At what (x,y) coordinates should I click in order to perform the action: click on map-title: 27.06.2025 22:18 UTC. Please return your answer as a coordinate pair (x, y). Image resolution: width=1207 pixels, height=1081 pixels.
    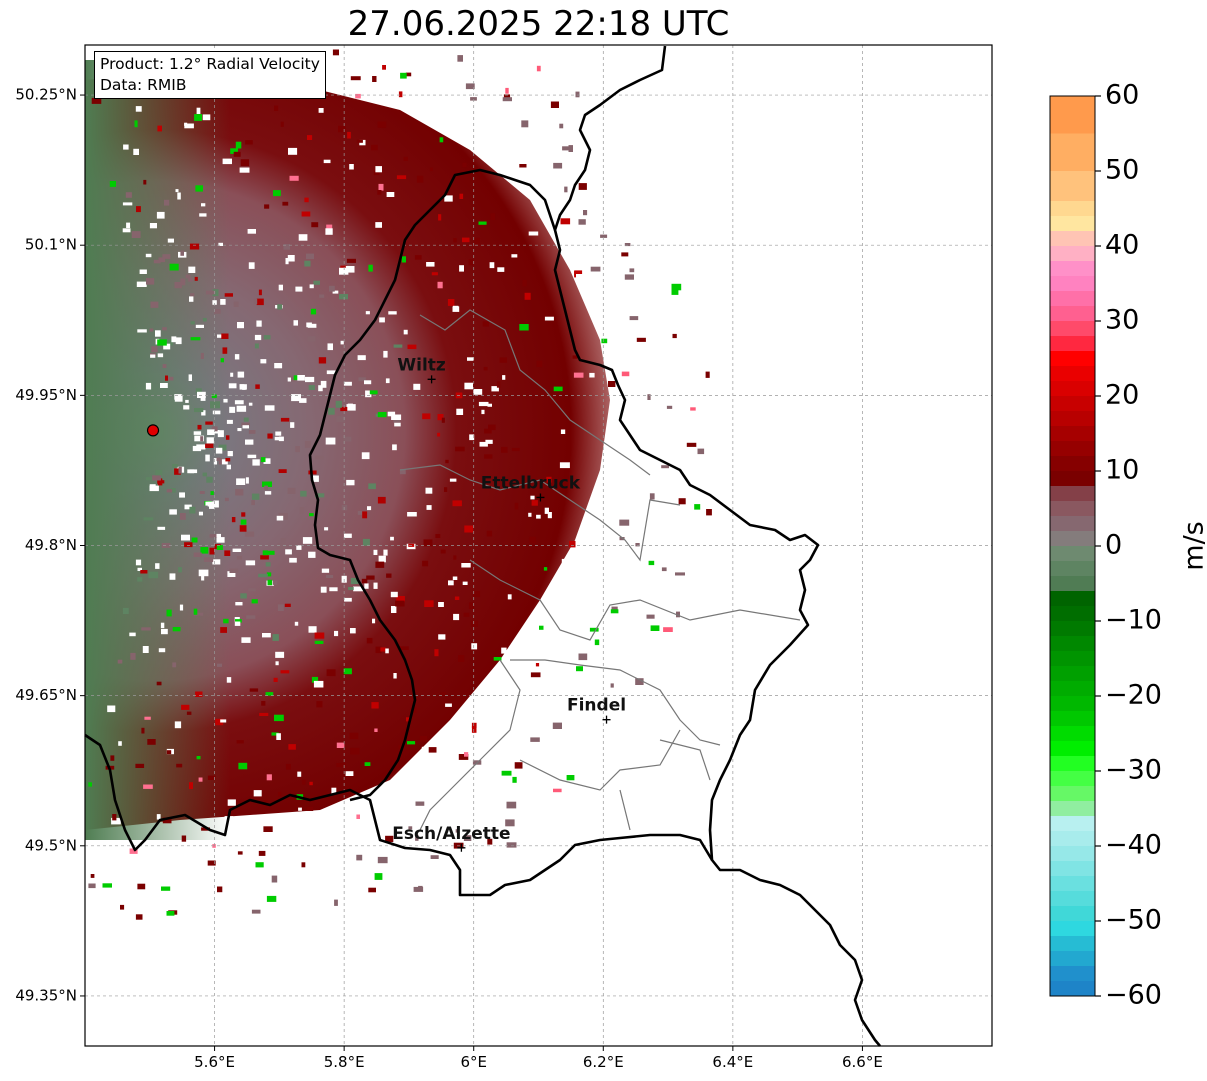
    Looking at the image, I should click on (538, 24).